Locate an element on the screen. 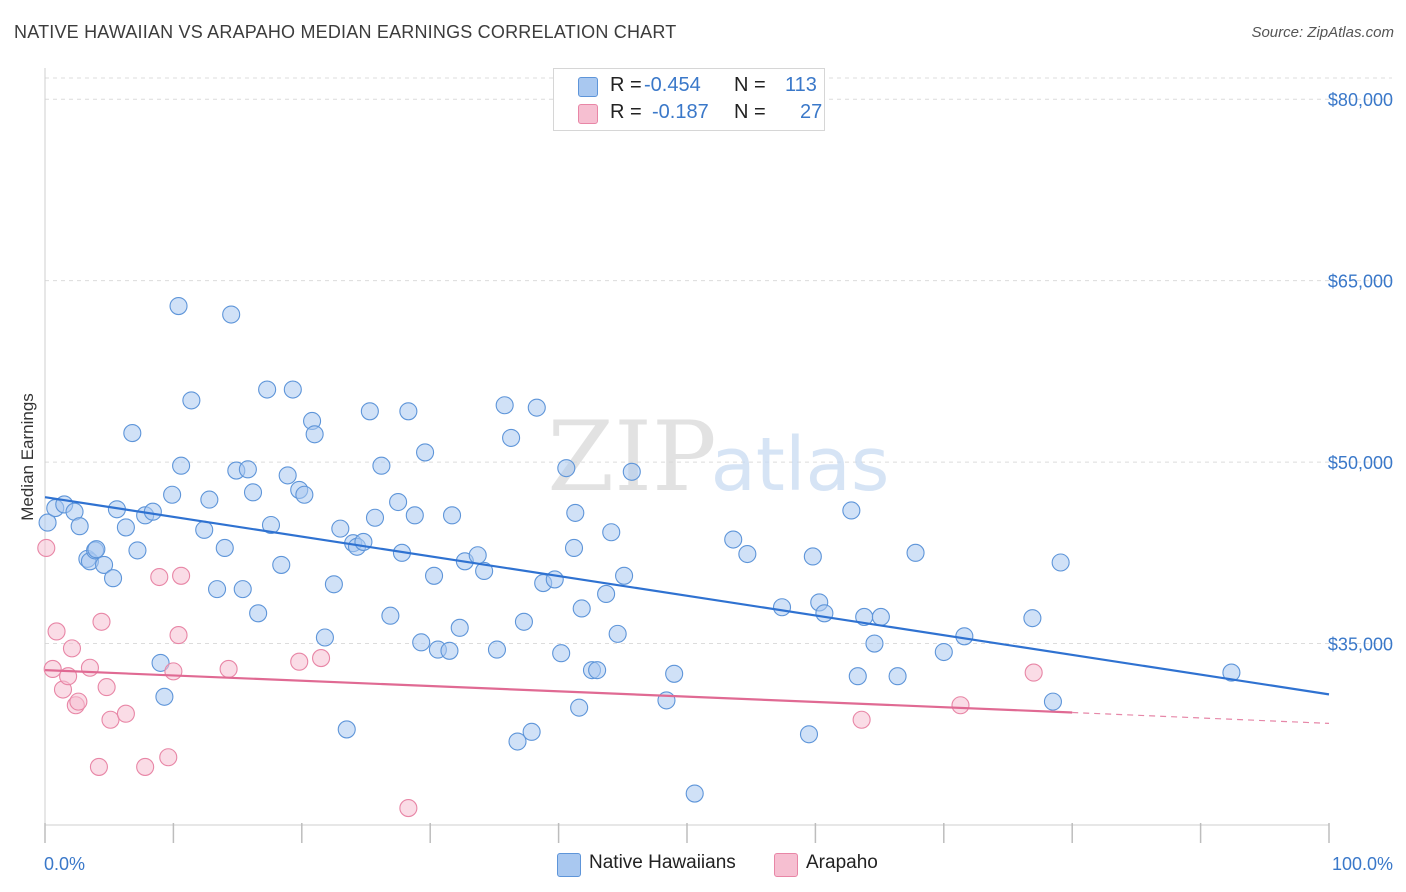 This screenshot has height=892, width=1406. watermark-atlas: atlas is located at coordinates (800, 465).